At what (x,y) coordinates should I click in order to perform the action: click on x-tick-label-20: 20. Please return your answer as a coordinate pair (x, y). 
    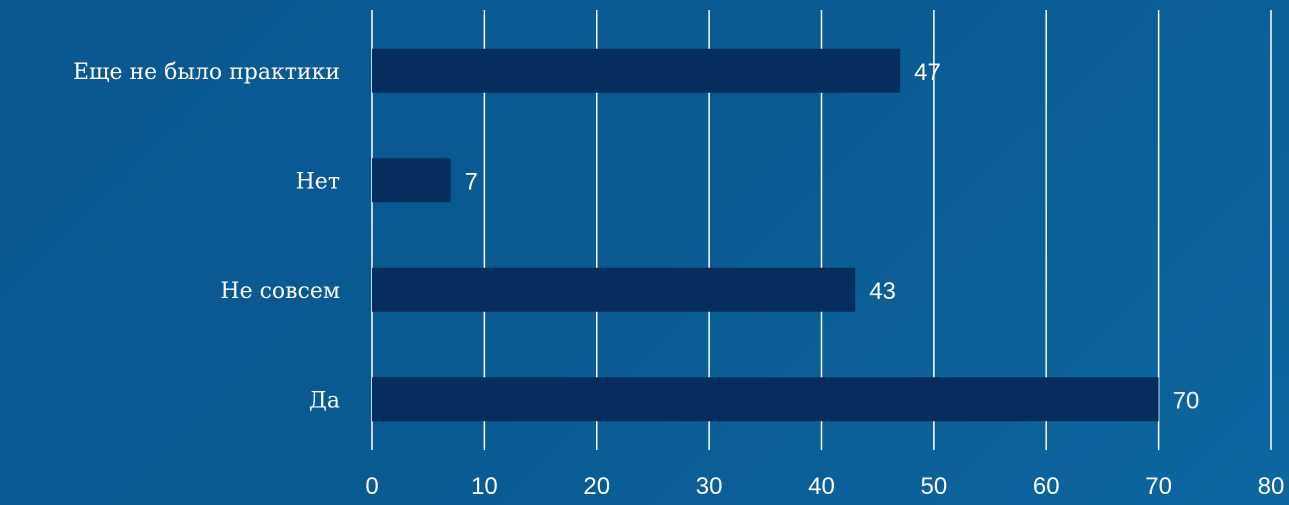
    Looking at the image, I should click on (596, 486).